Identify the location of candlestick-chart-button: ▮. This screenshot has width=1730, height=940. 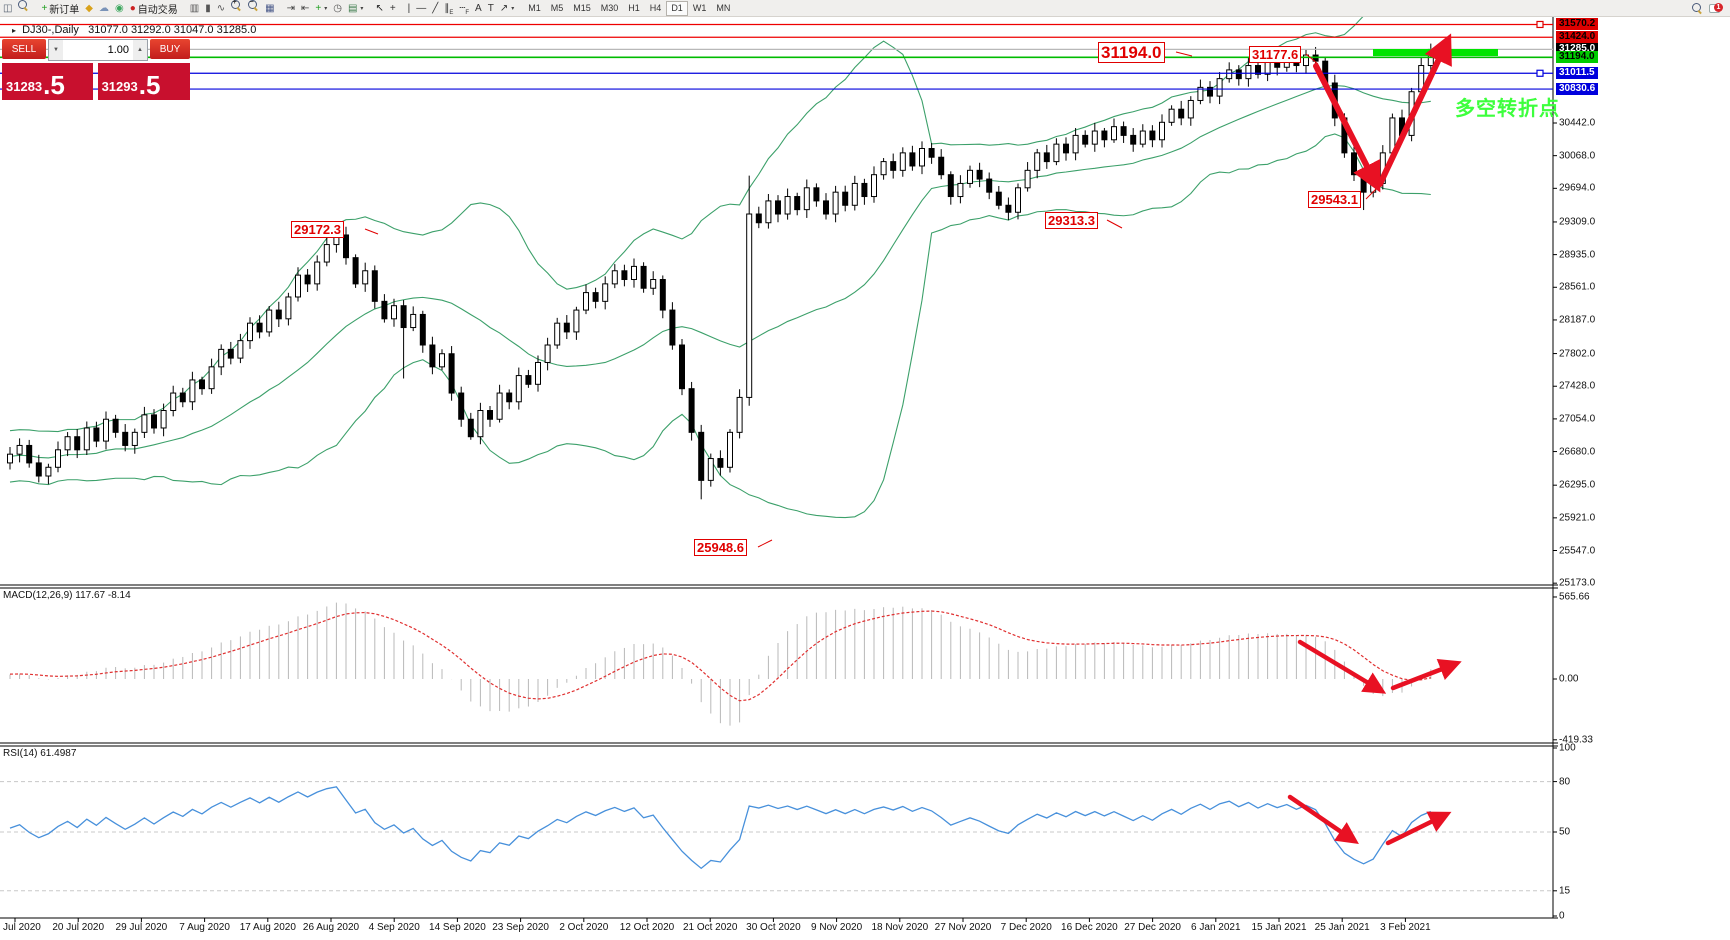
(208, 9).